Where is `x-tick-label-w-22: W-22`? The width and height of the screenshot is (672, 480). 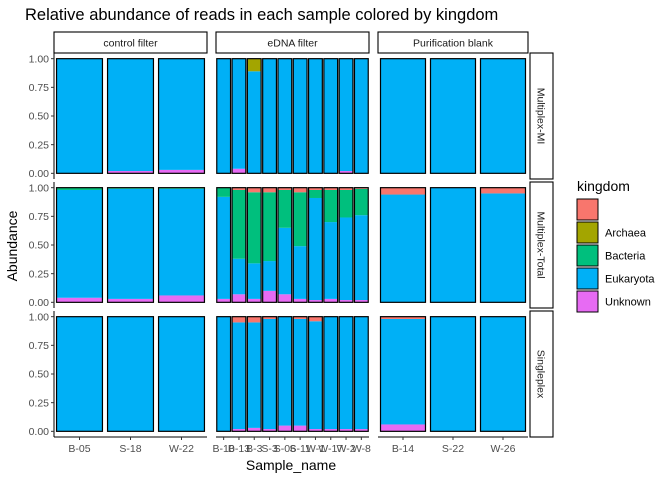 x-tick-label-w-22: W-22 is located at coordinates (181, 449).